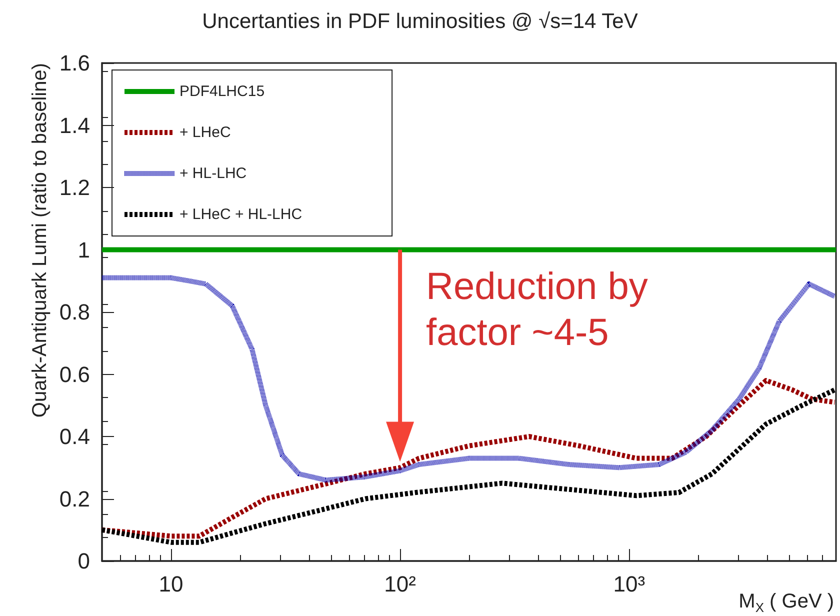  I want to click on y-tick-label: 1, so click(84, 249).